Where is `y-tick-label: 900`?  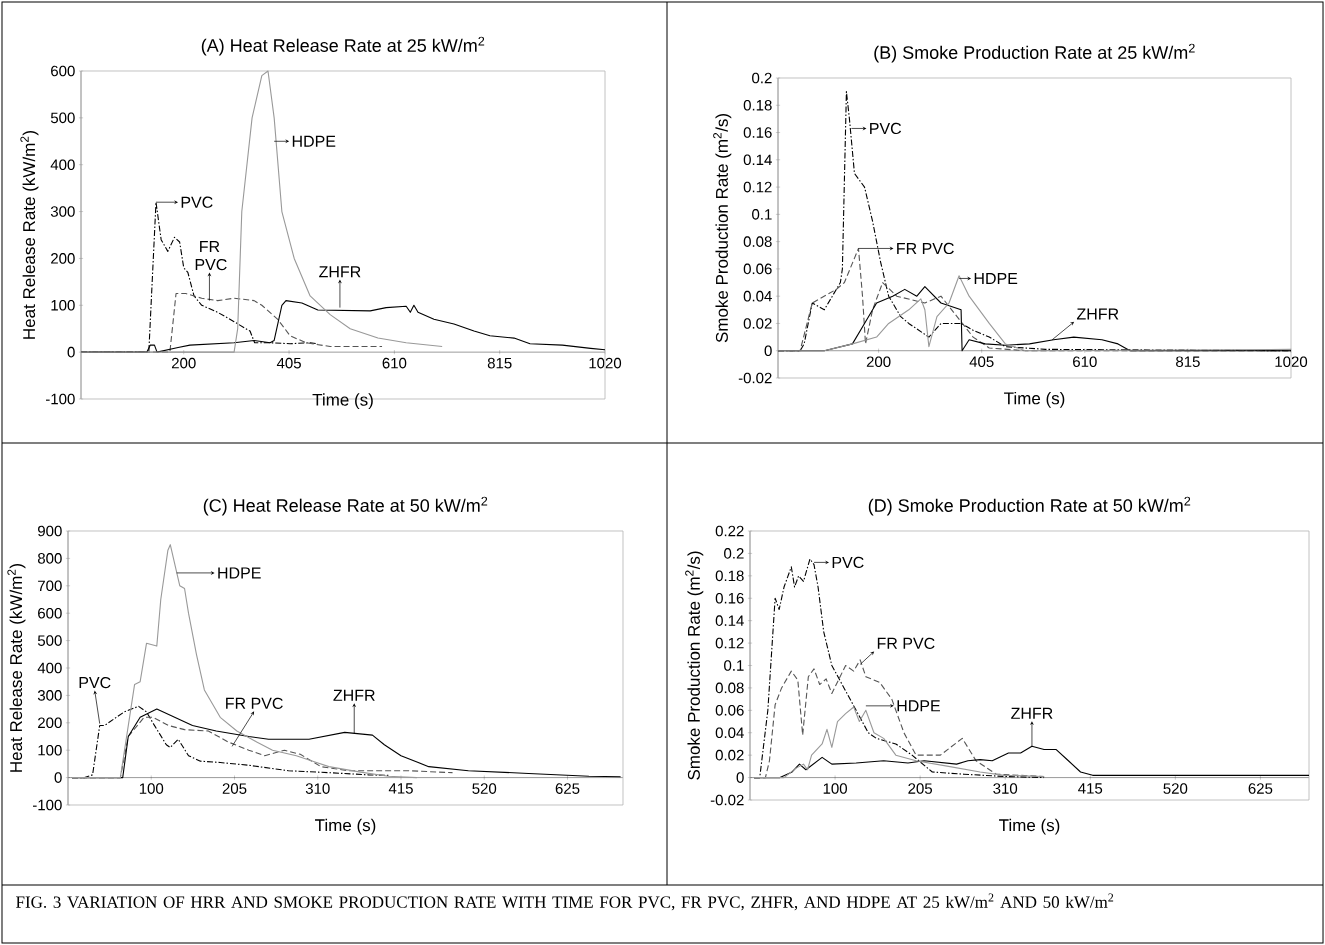
y-tick-label: 900 is located at coordinates (50, 531).